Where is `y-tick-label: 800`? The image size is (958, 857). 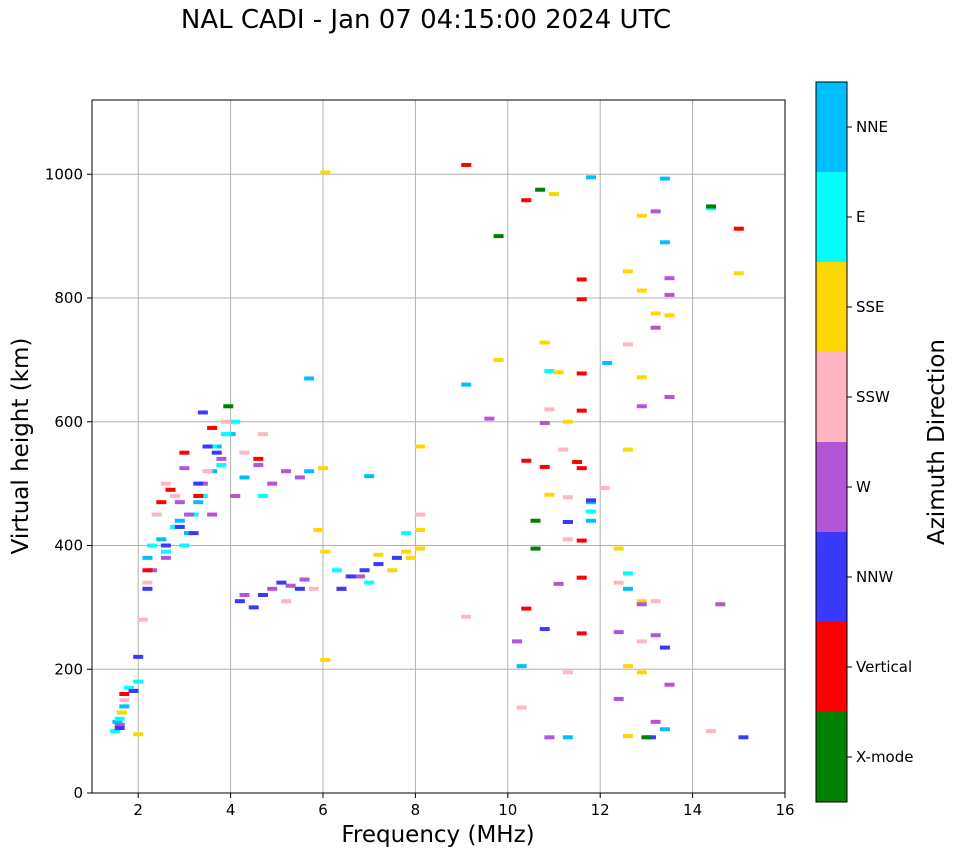 y-tick-label: 800 is located at coordinates (68, 298).